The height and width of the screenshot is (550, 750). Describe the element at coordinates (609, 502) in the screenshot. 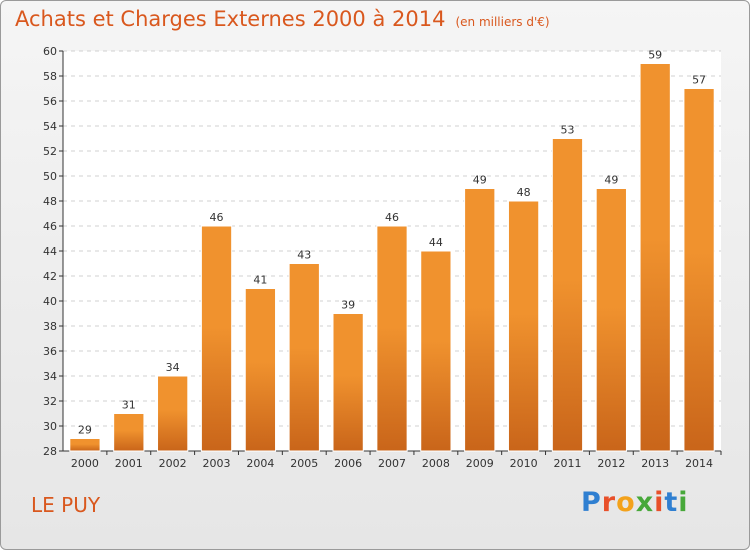

I see `logo-letter: r` at that location.